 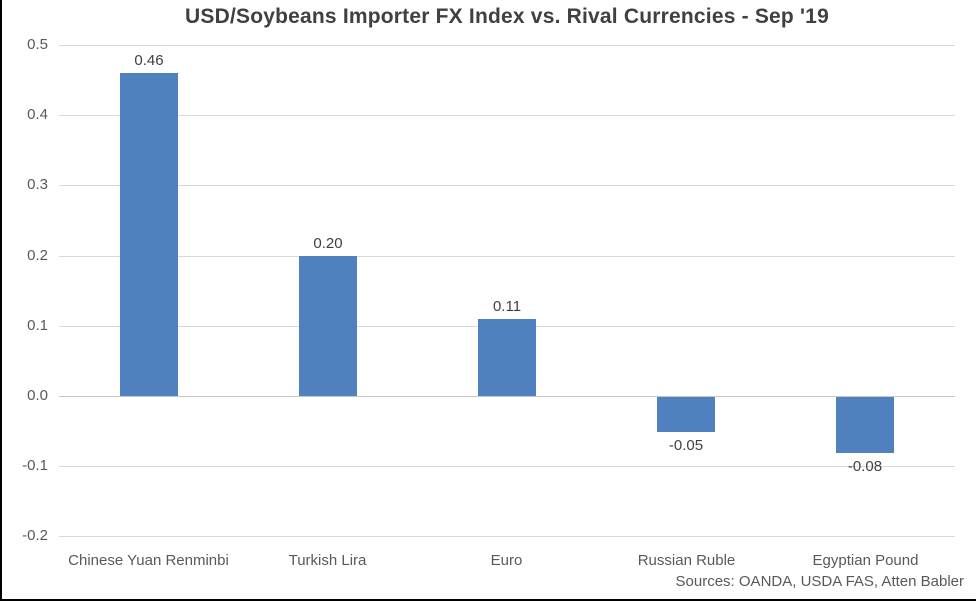 I want to click on gridline-0.4, so click(x=507, y=115).